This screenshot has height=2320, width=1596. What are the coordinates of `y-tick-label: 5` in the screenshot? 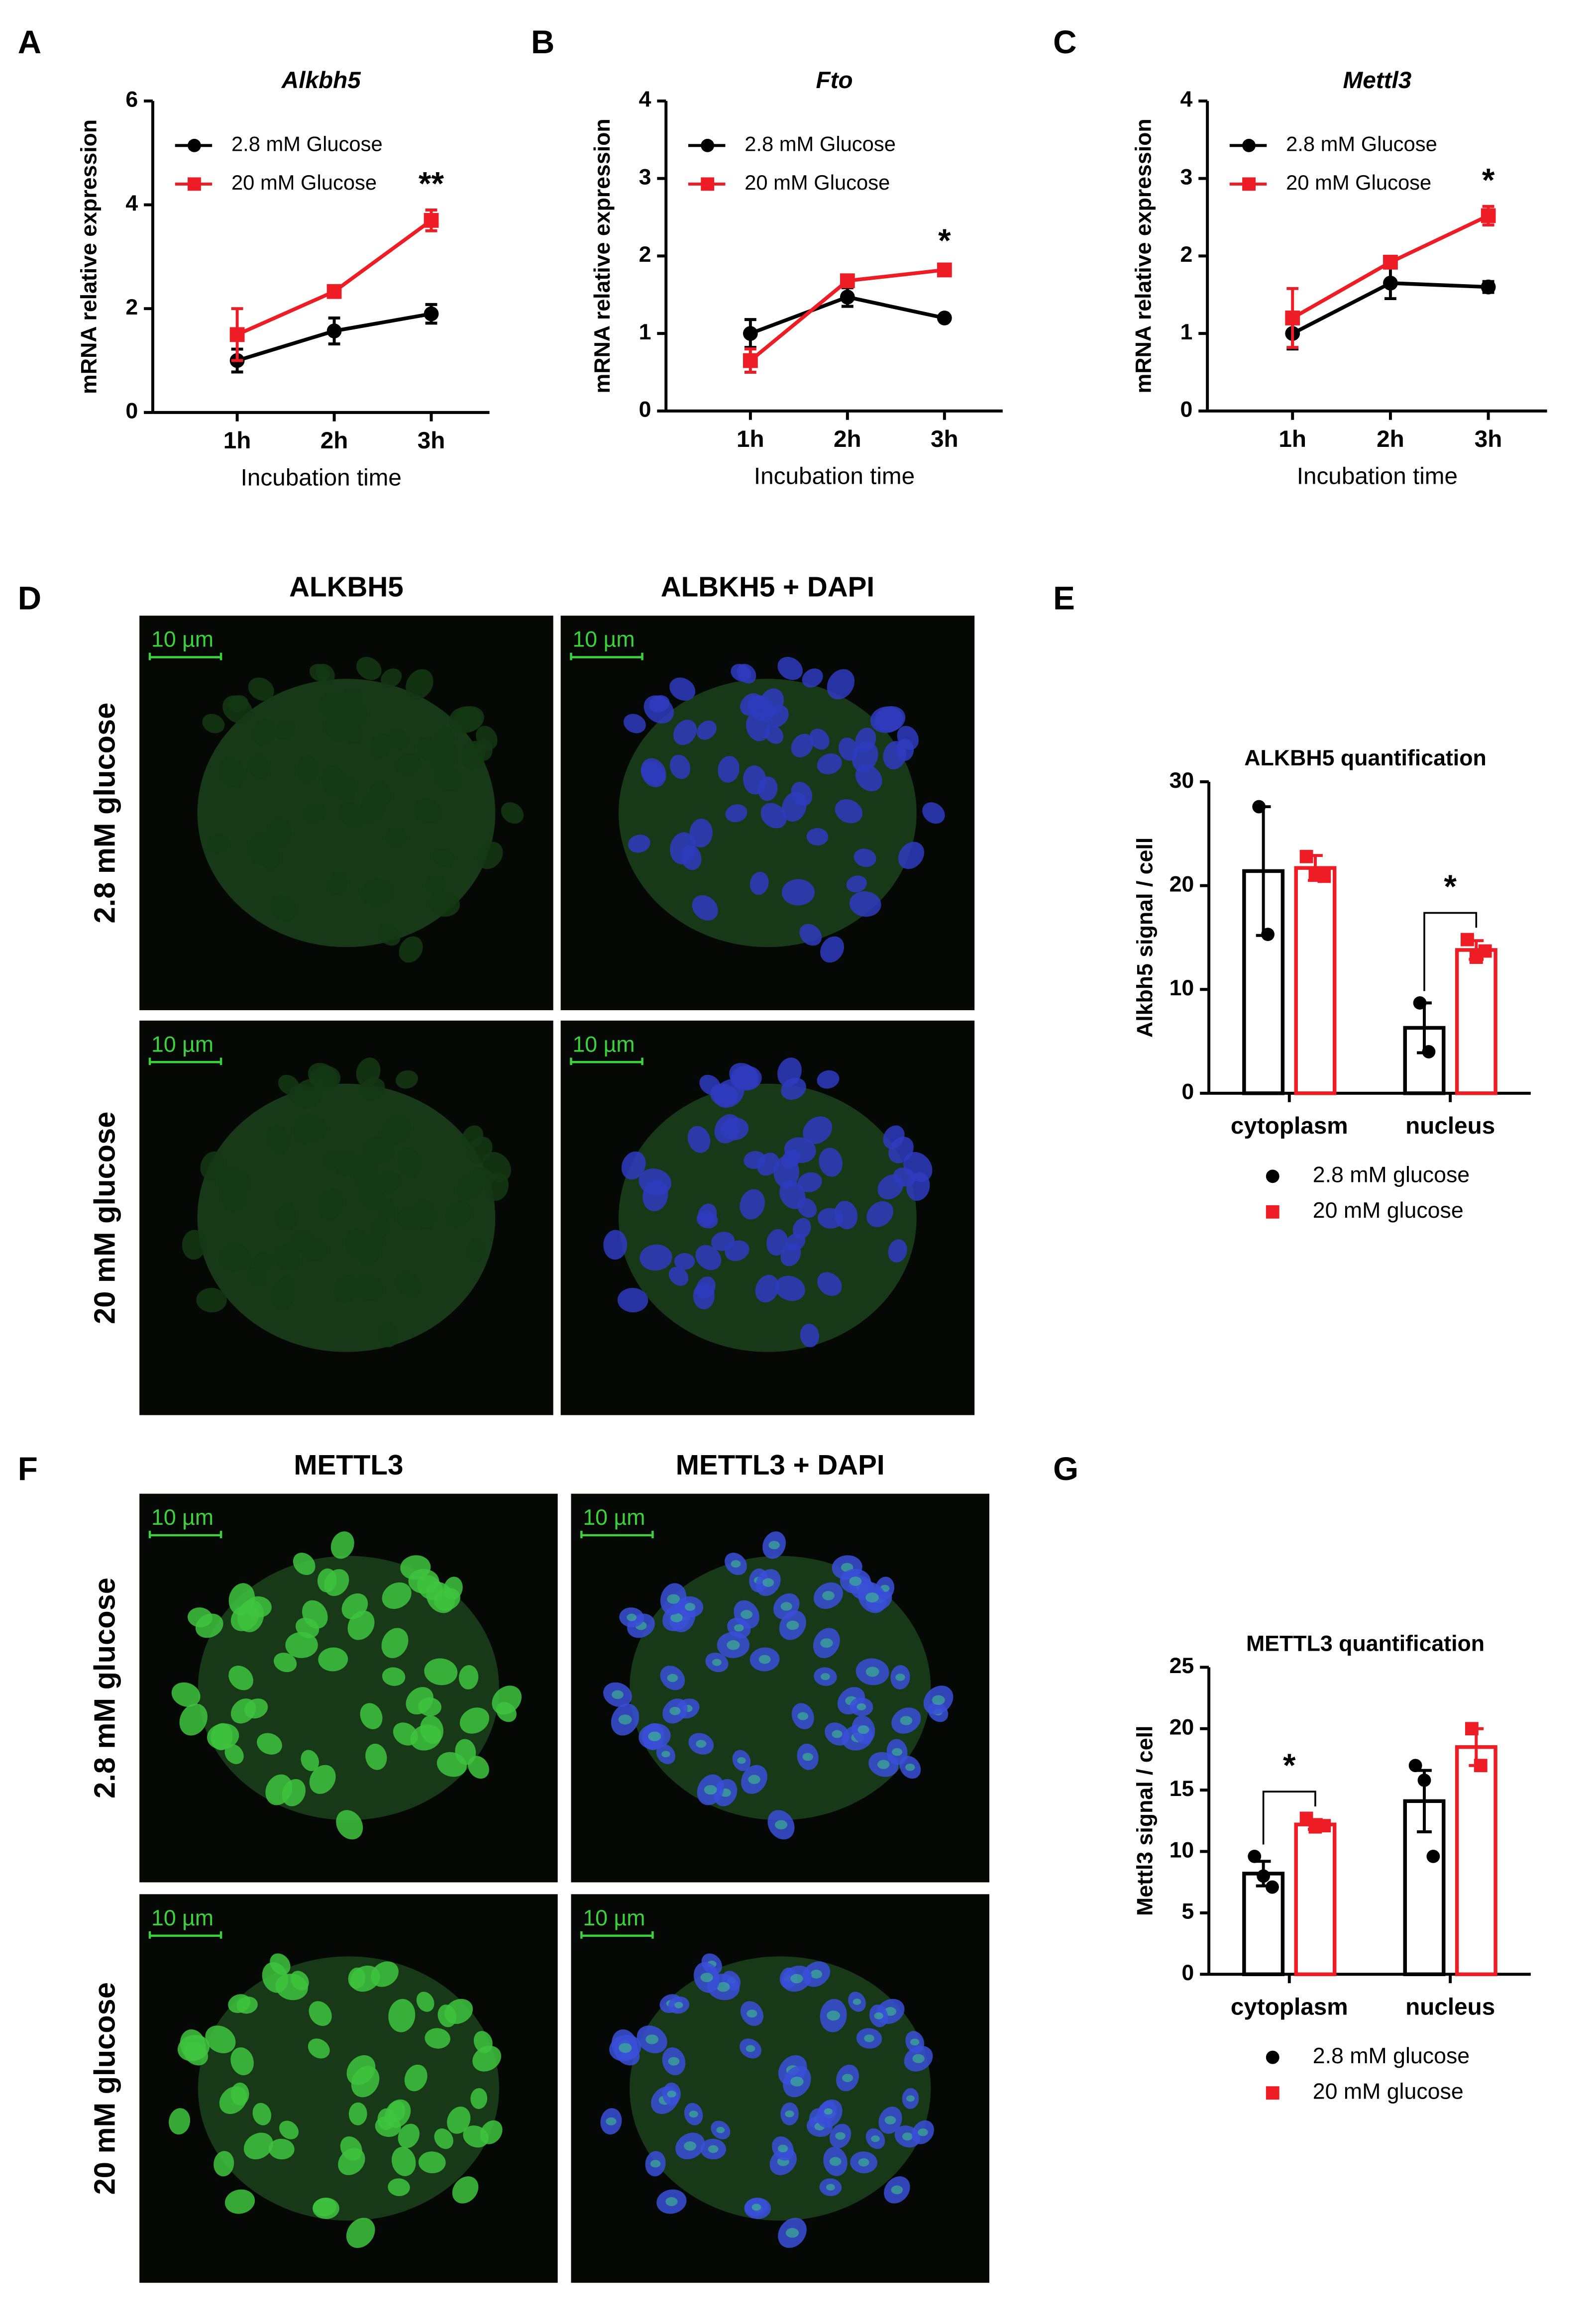 It's located at (1187, 1911).